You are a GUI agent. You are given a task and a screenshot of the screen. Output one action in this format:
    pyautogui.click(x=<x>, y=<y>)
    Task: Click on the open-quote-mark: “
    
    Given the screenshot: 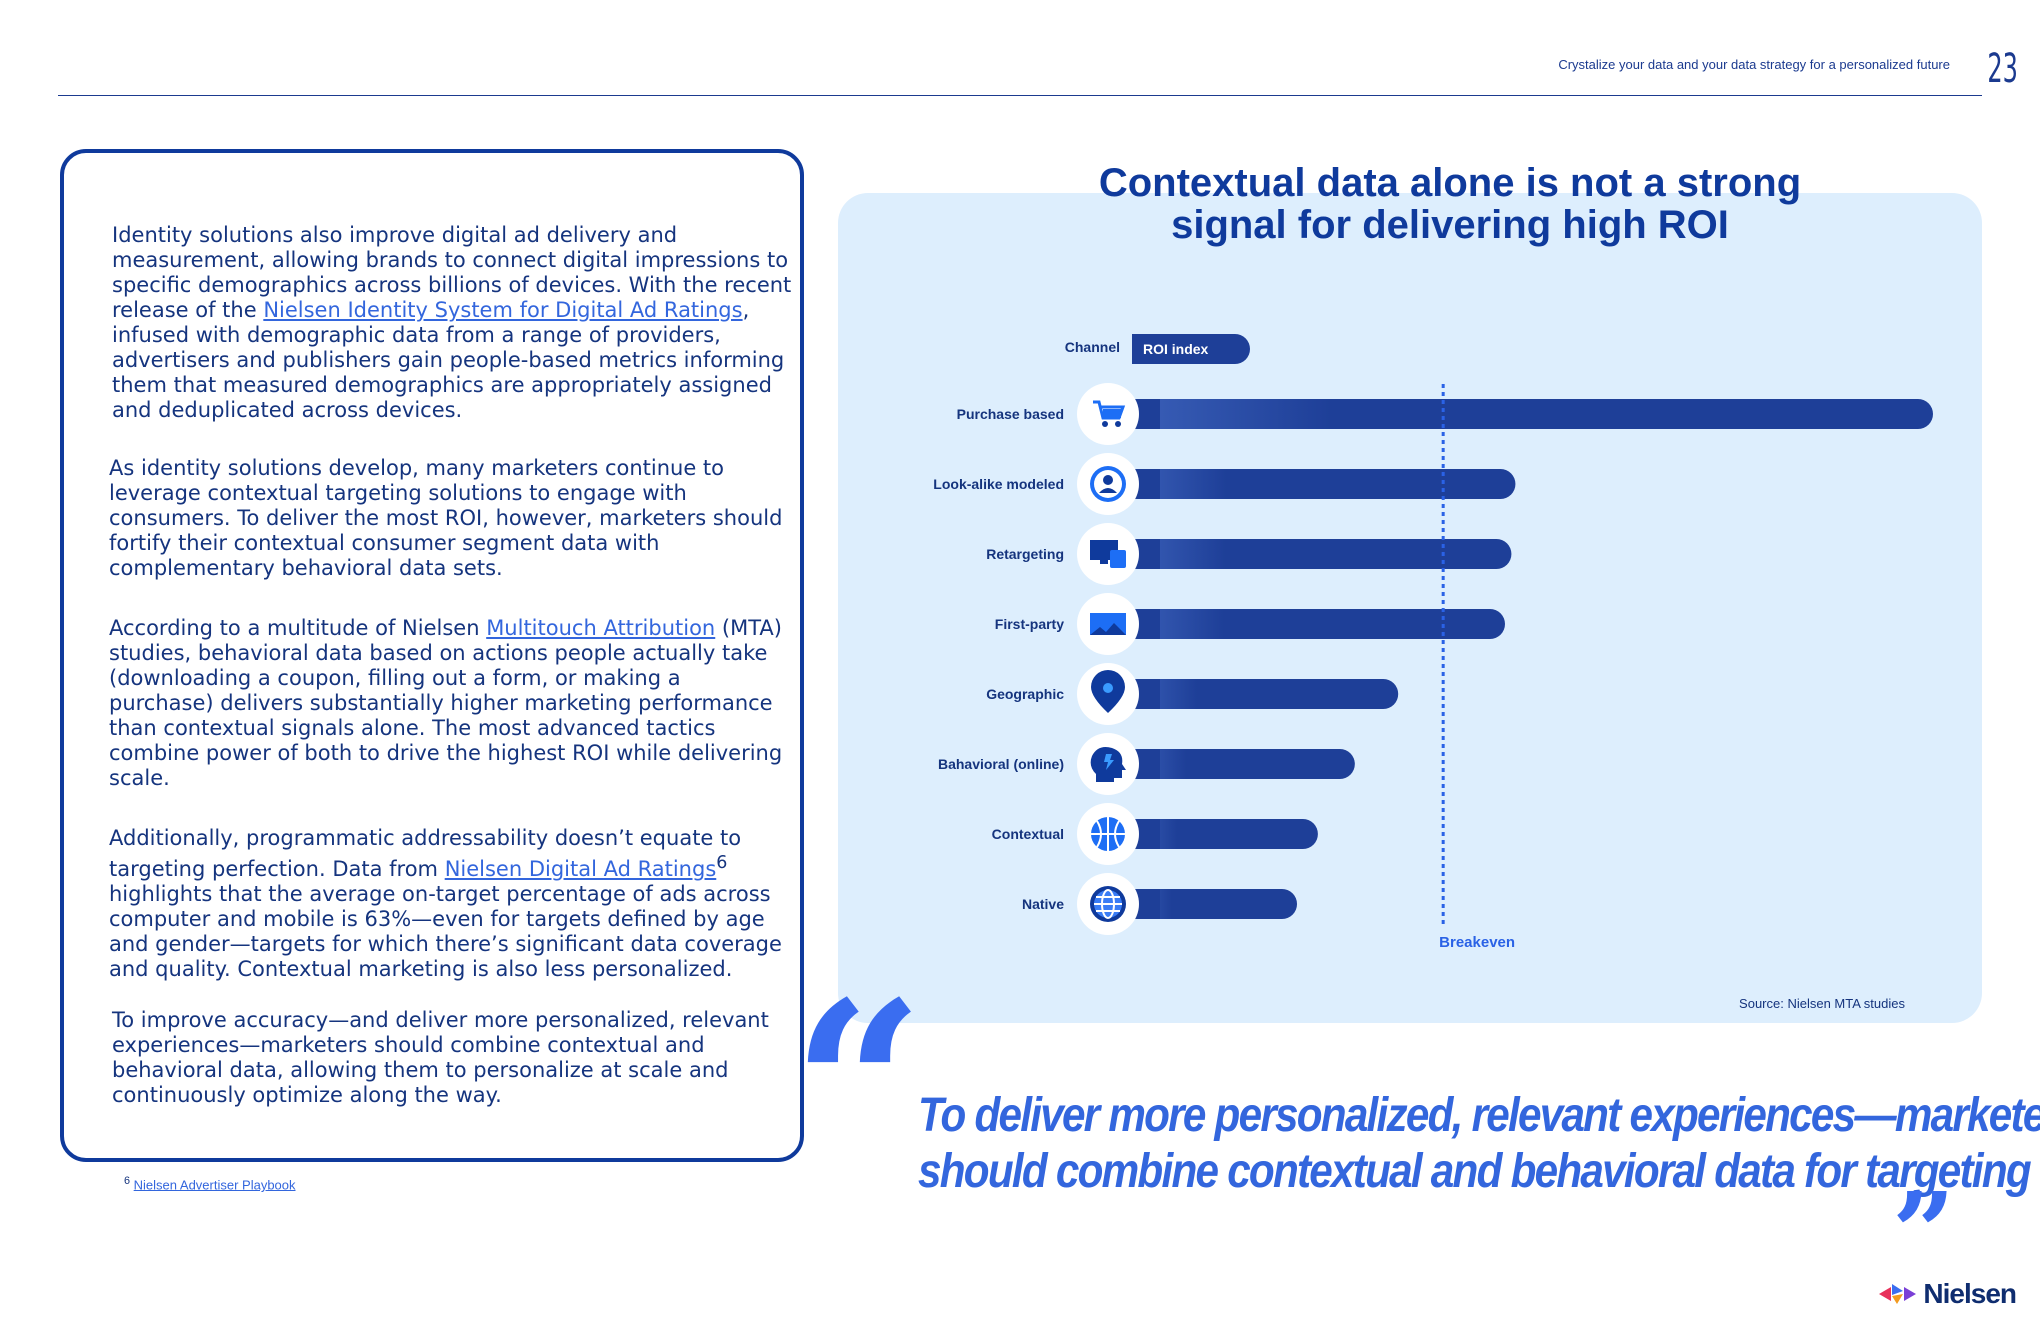 What is the action you would take?
    pyautogui.click(x=858, y=1087)
    